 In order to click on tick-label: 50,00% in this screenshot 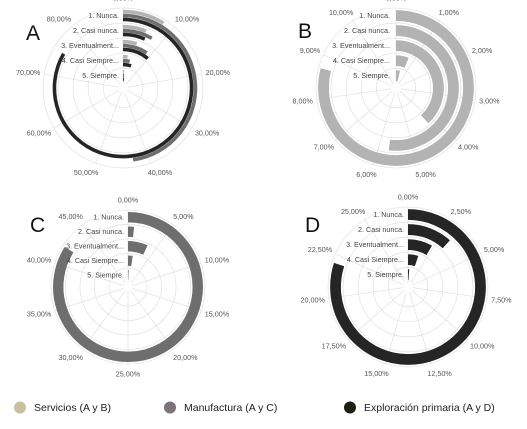, I will do `click(86, 172)`.